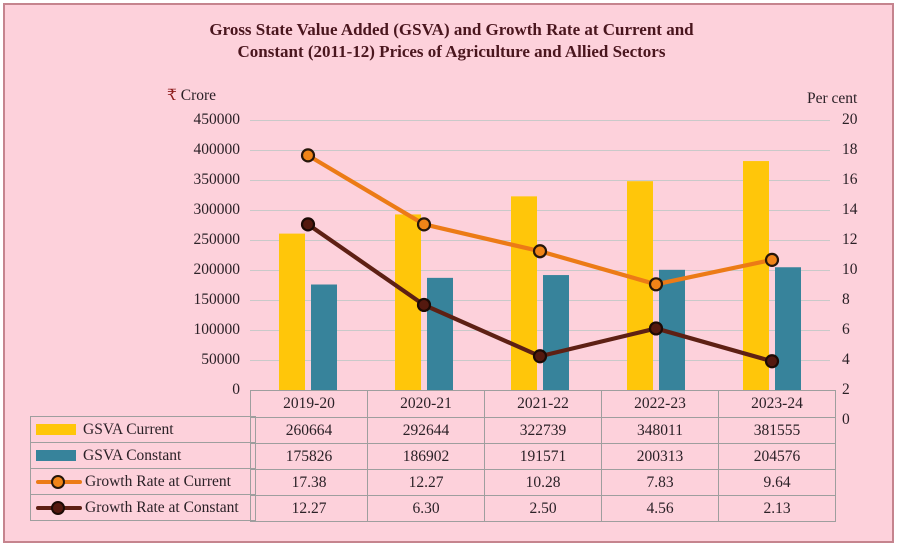  Describe the element at coordinates (217, 119) in the screenshot. I see `axis-tick-label: 450000` at that location.